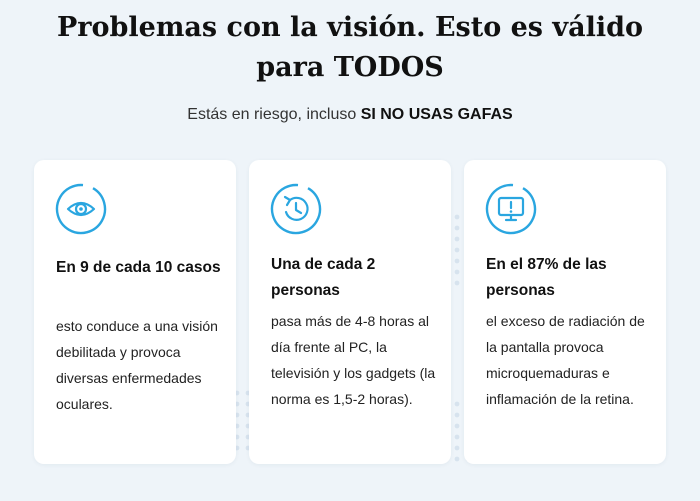  What do you see at coordinates (138, 267) in the screenshot?
I see `card-title: En 9 de cada 10 casos` at bounding box center [138, 267].